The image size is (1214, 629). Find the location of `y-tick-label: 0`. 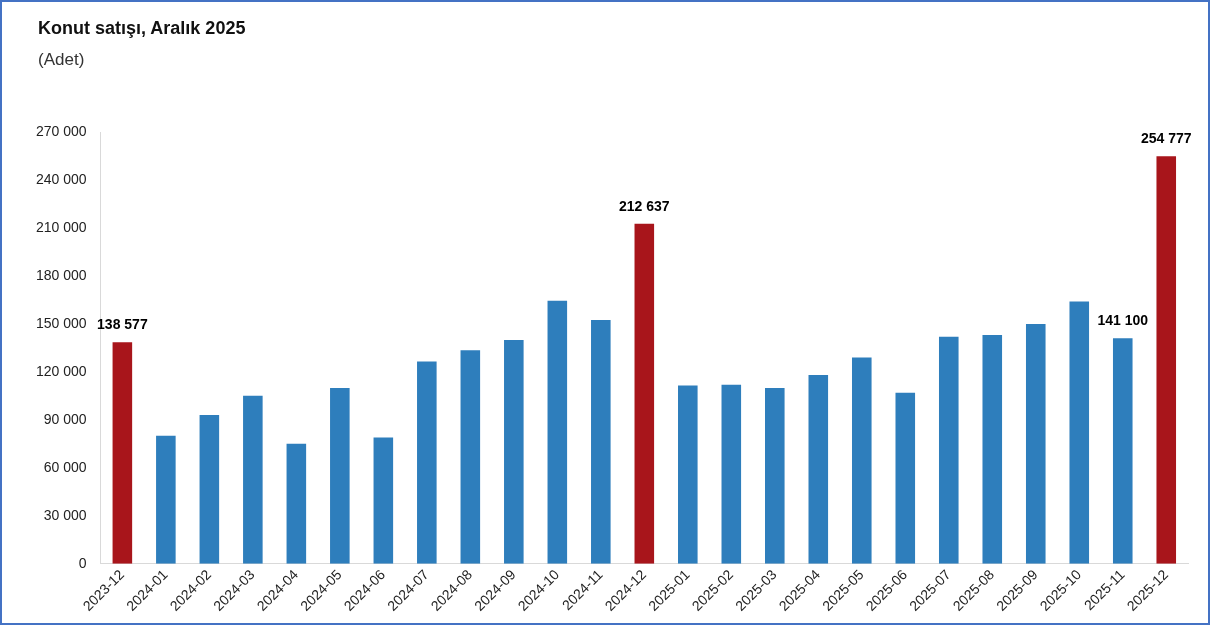

y-tick-label: 0 is located at coordinates (82, 562).